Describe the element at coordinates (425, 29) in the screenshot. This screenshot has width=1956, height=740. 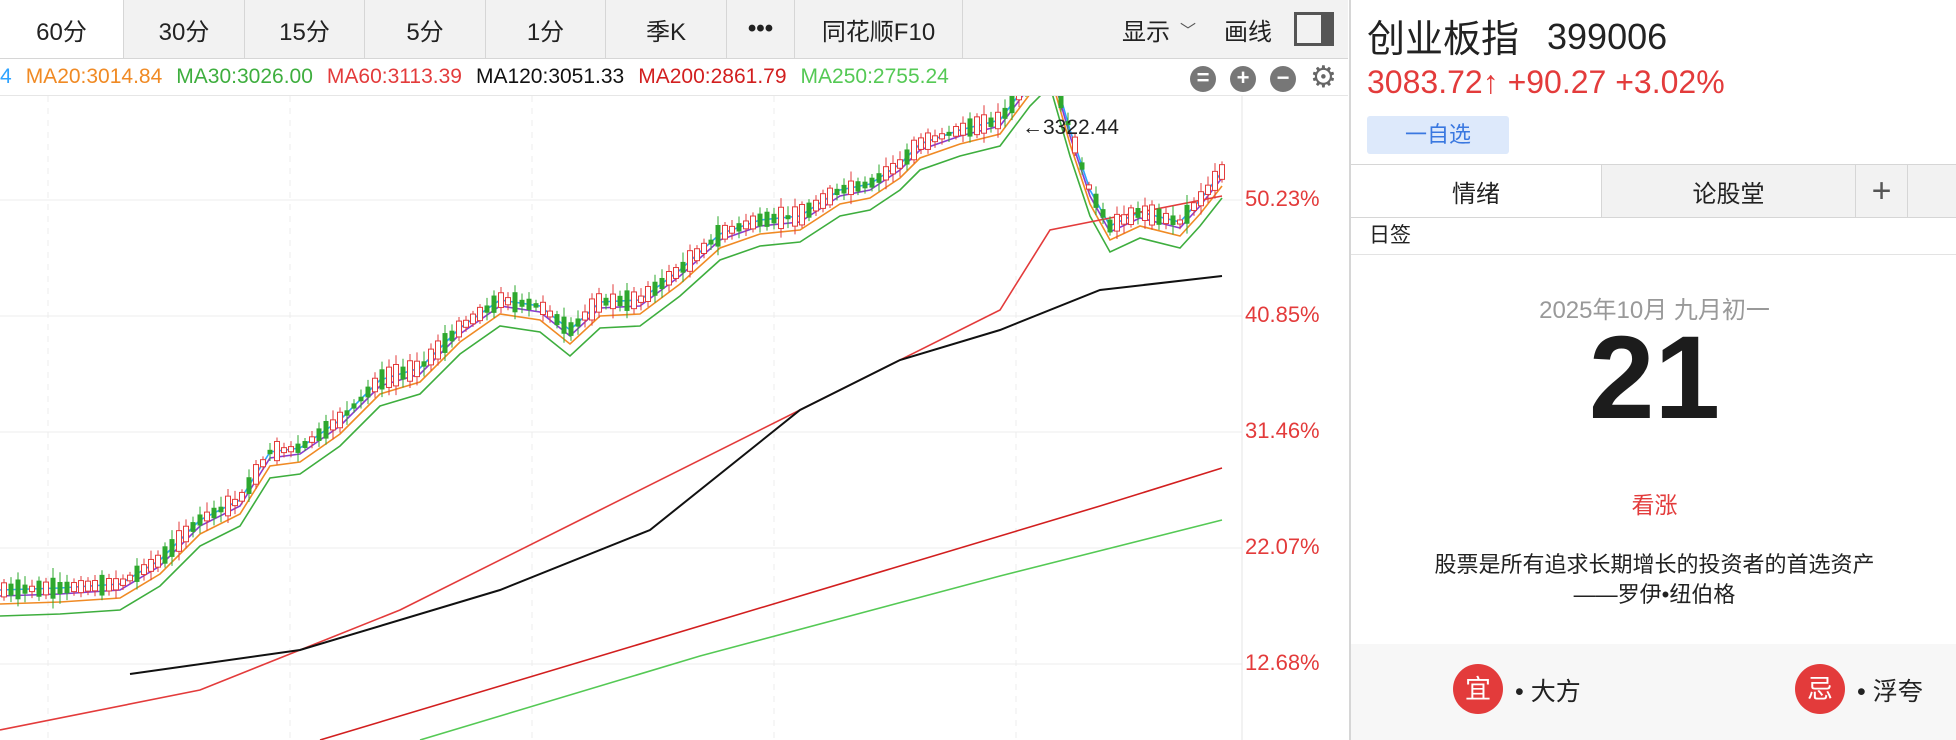
I see `tab-5min: 5分` at that location.